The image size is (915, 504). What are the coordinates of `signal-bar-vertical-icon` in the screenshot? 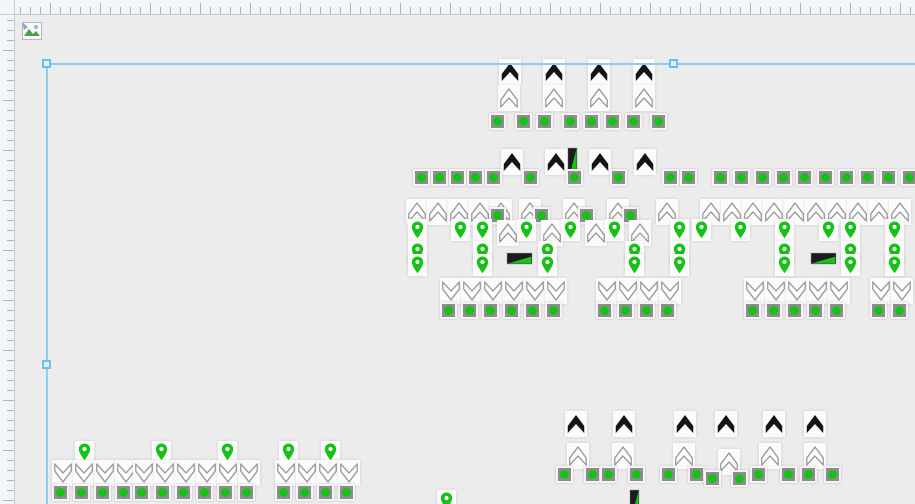 It's located at (634, 496).